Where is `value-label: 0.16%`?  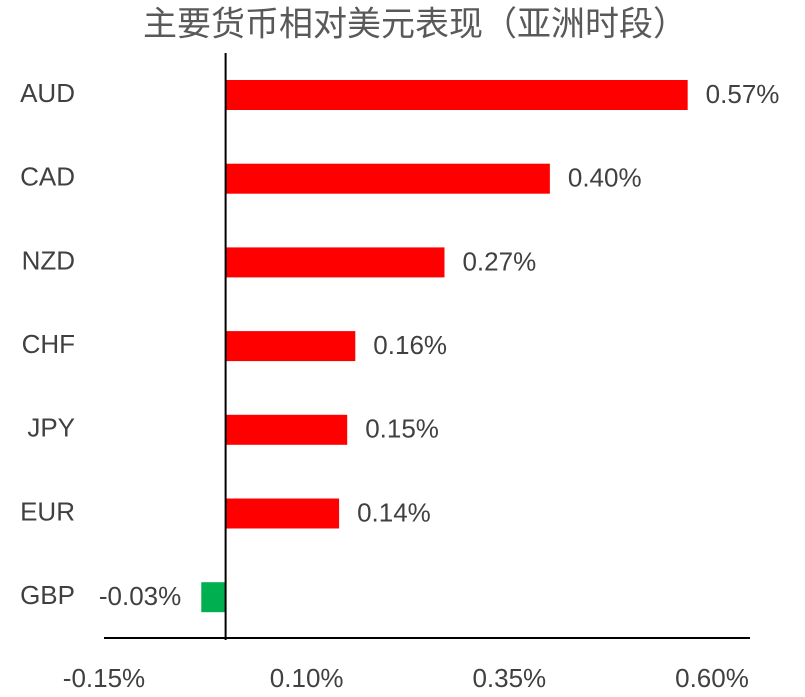
value-label: 0.16% is located at coordinates (410, 345).